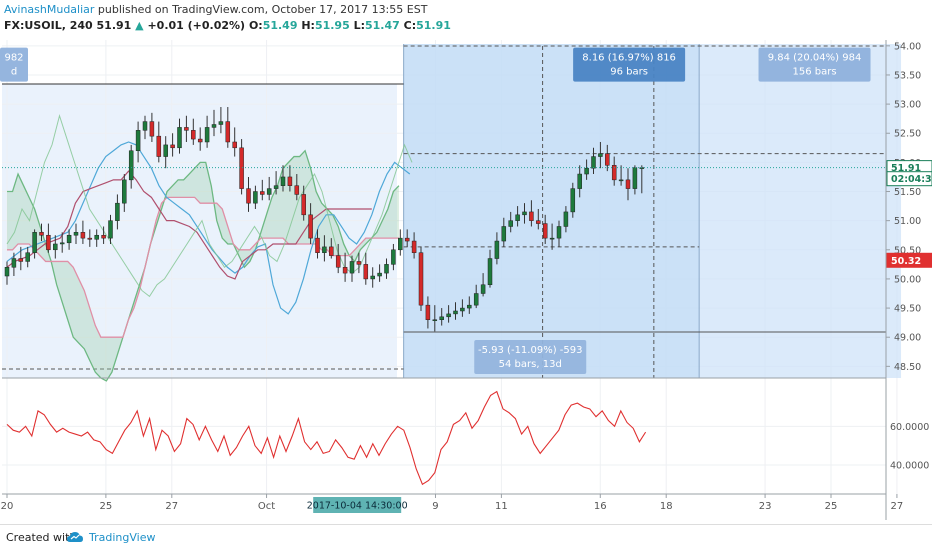 This screenshot has height=551, width=932. Describe the element at coordinates (907, 192) in the screenshot. I see `price-tick-label: 51.50` at that location.